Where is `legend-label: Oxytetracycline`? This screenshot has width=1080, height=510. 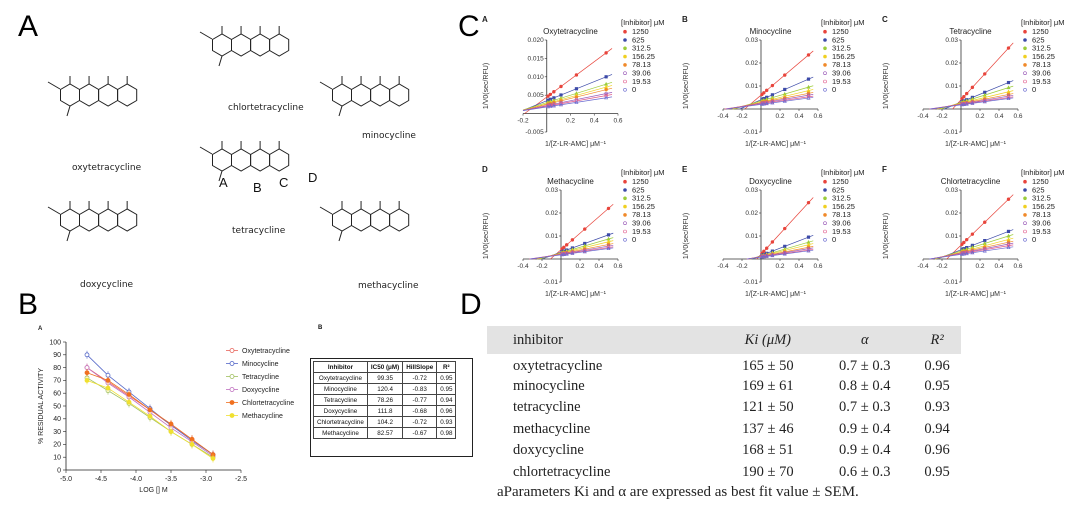
legend-label: Oxytetracycline is located at coordinates (266, 351).